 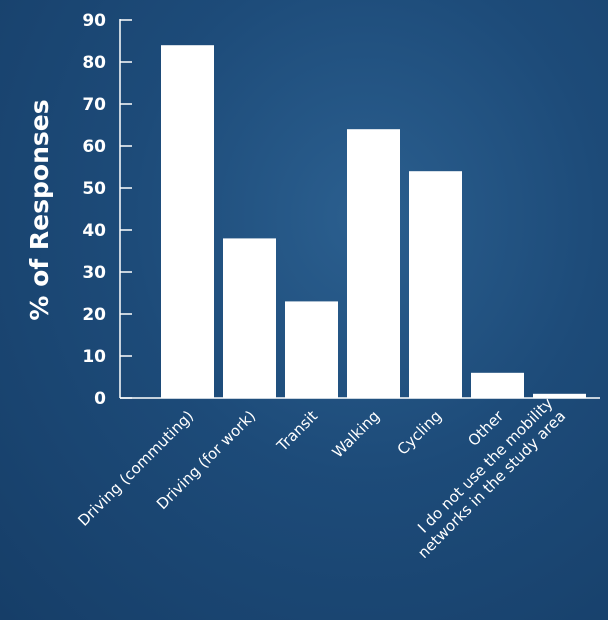 What do you see at coordinates (94, 105) in the screenshot?
I see `y-tick-label: 70` at bounding box center [94, 105].